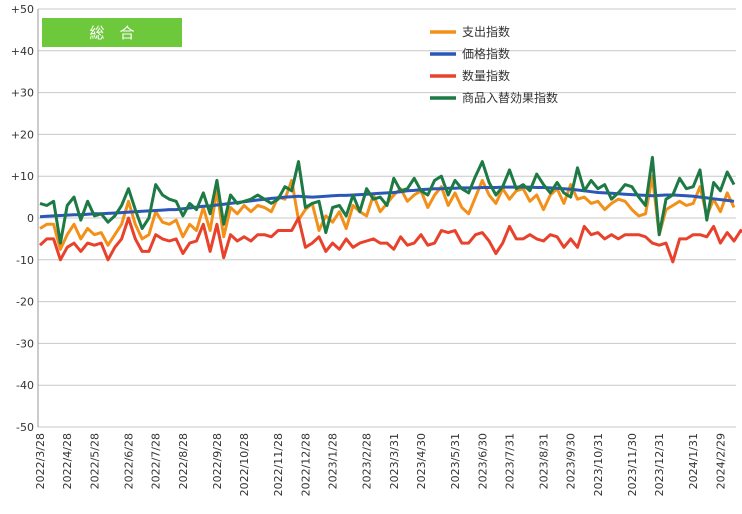  Describe the element at coordinates (421, 461) in the screenshot. I see `x-tick-label: 2023/4/30` at that location.